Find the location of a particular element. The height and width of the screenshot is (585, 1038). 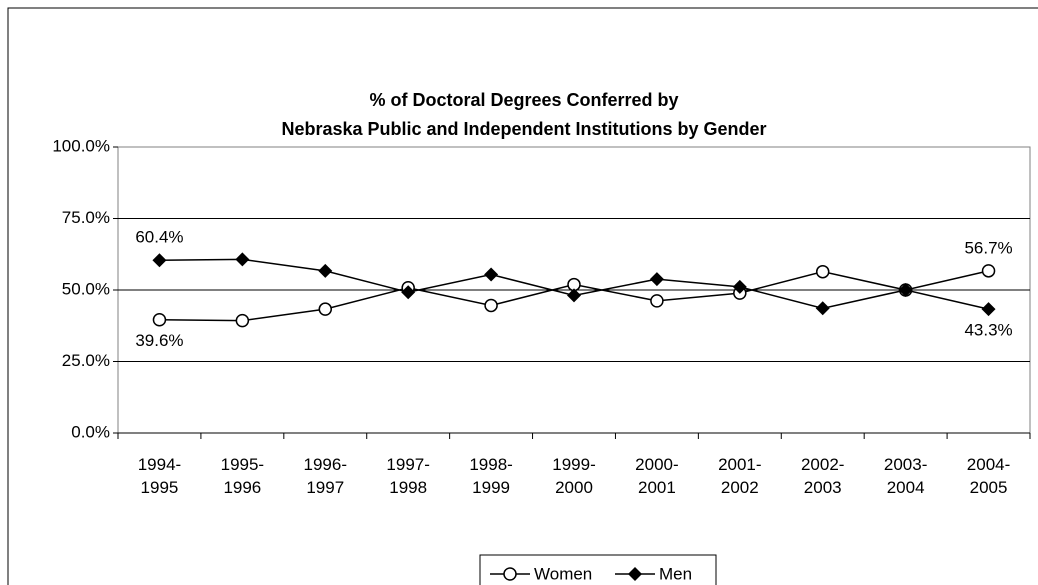

data-label: 39.6% is located at coordinates (159, 340).